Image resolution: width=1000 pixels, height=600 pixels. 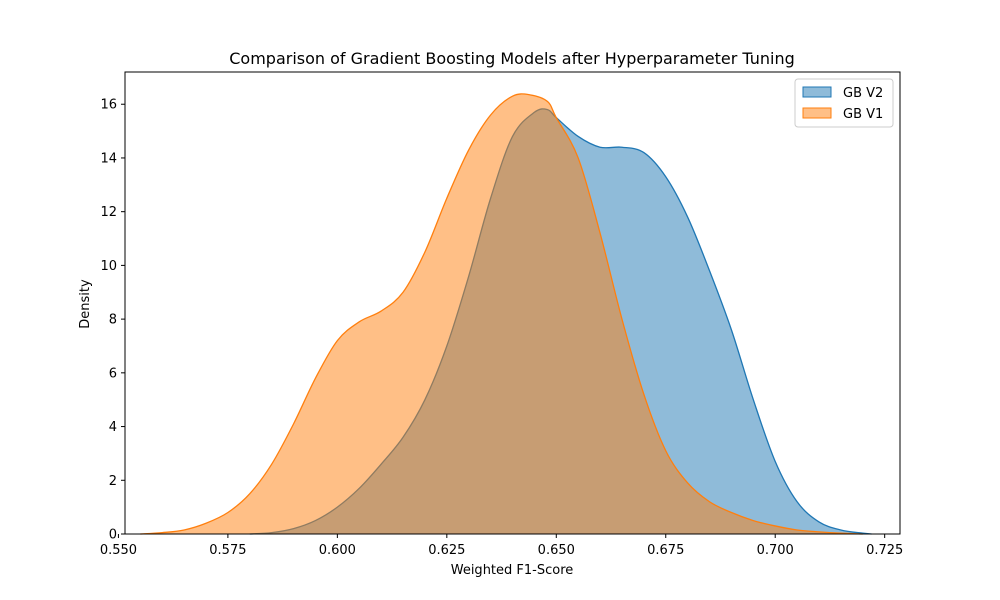 What do you see at coordinates (863, 93) in the screenshot?
I see `legend-label-1: GB V2` at bounding box center [863, 93].